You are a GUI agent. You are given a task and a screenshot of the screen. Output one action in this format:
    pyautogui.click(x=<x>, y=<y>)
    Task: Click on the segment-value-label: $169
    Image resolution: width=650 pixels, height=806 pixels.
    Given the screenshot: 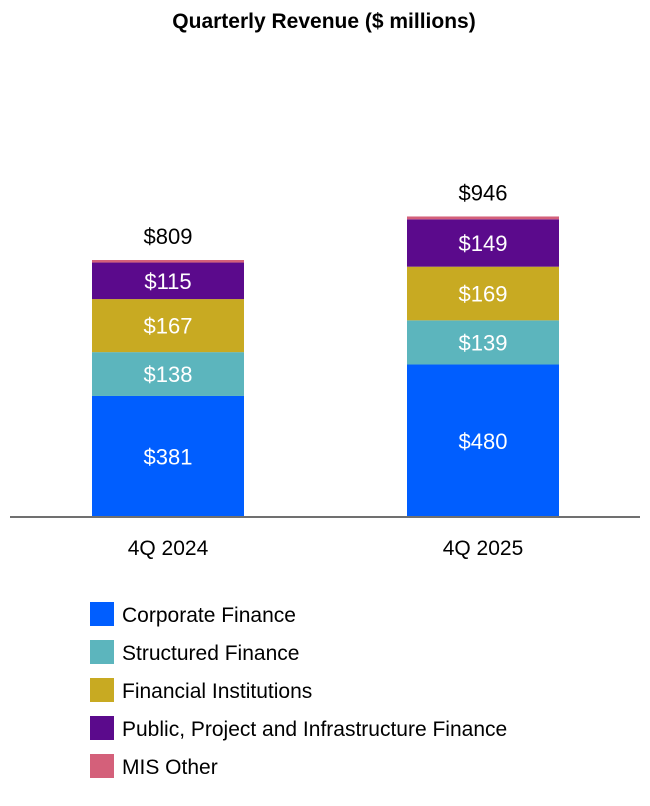 What is the action you would take?
    pyautogui.click(x=483, y=294)
    